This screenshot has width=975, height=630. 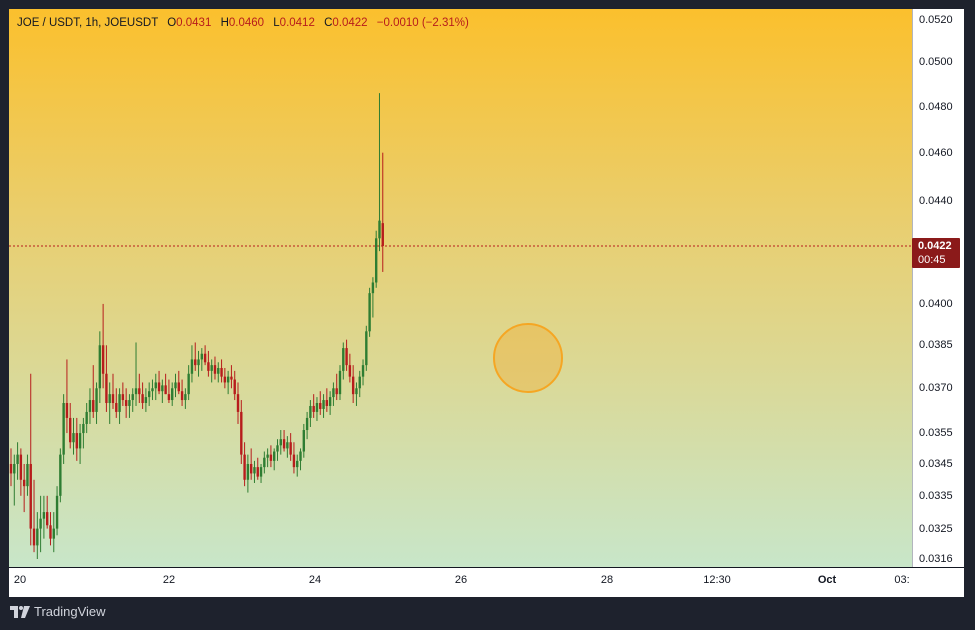 What do you see at coordinates (315, 580) in the screenshot?
I see `time-tick-label: 24` at bounding box center [315, 580].